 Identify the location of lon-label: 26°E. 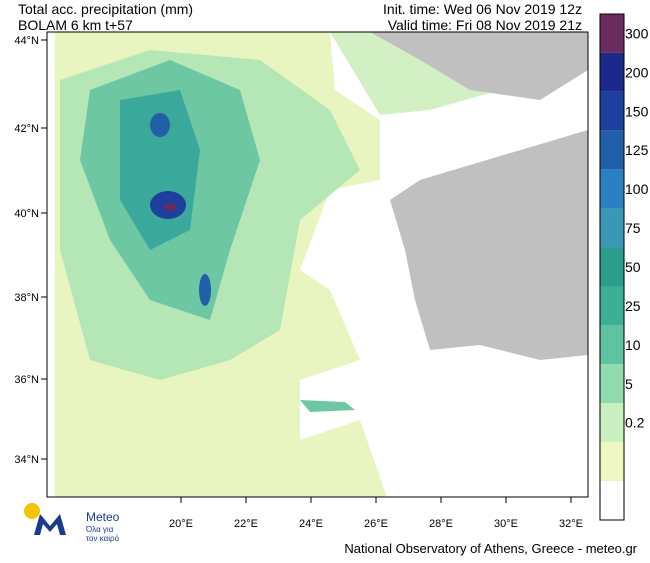
(376, 524).